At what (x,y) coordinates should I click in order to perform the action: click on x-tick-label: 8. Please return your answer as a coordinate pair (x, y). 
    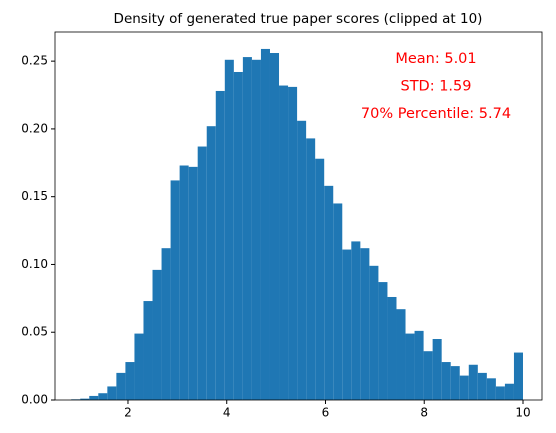
    Looking at the image, I should click on (424, 413).